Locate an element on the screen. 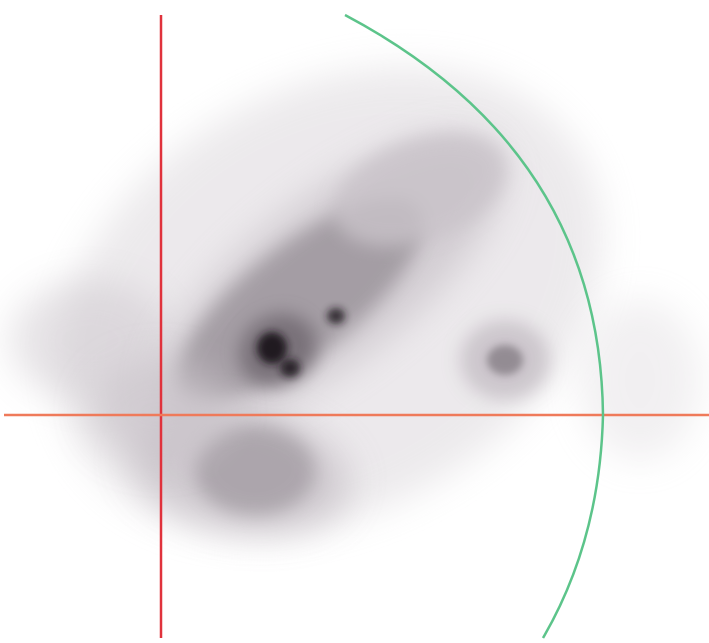  density-haze is located at coordinates (640, 380).